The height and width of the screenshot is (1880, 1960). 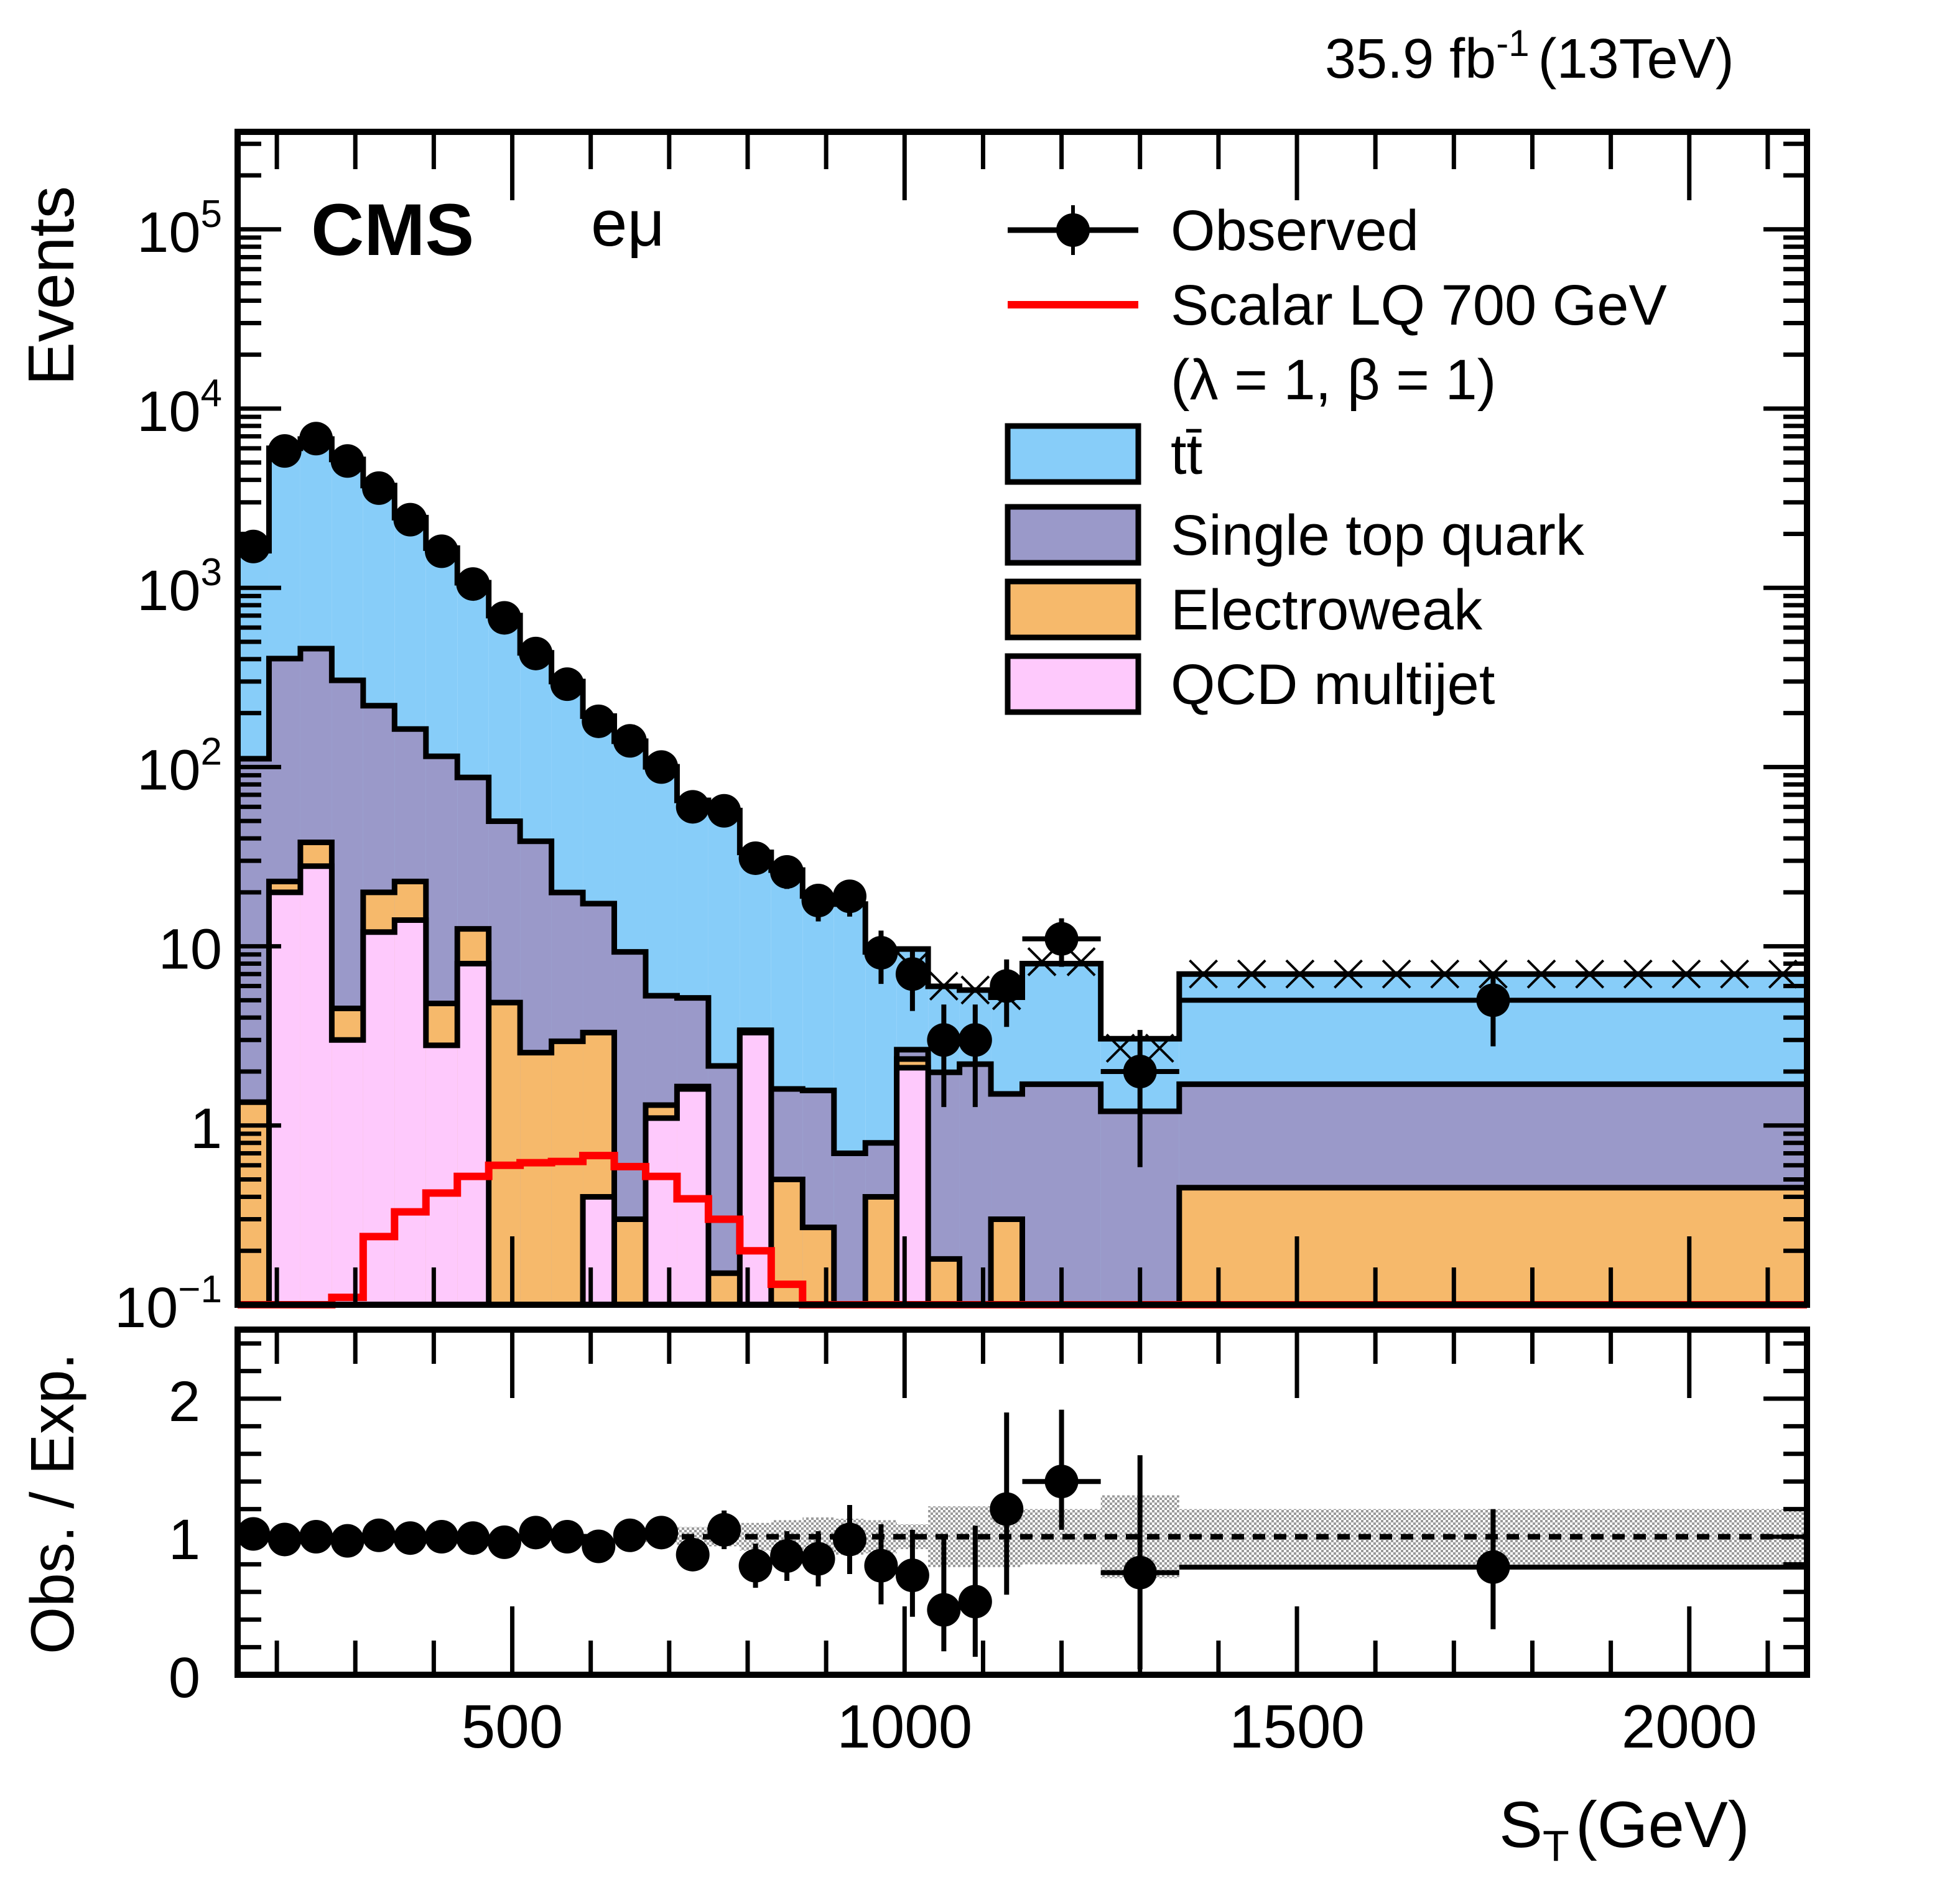 What do you see at coordinates (1529, 56) in the screenshot?
I see `luminosity-label: 35.9 fb-1 (13TeV)` at bounding box center [1529, 56].